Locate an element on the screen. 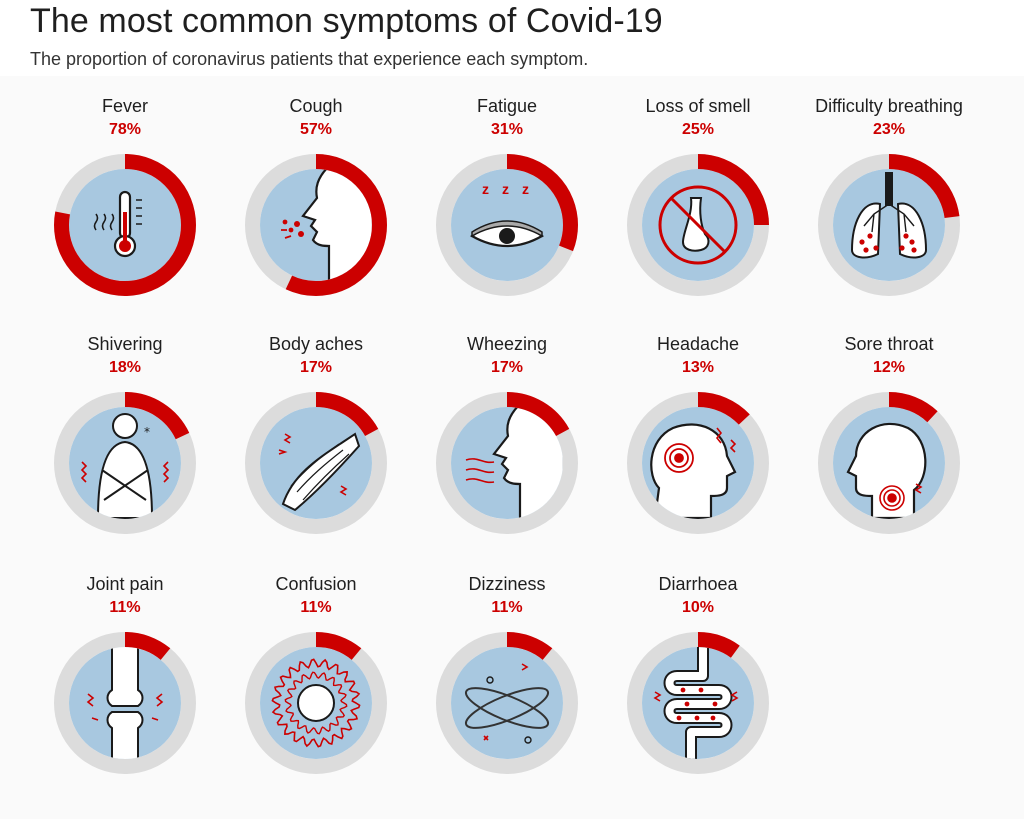 Image resolution: width=1024 pixels, height=819 pixels. headache-icon is located at coordinates (693, 471).